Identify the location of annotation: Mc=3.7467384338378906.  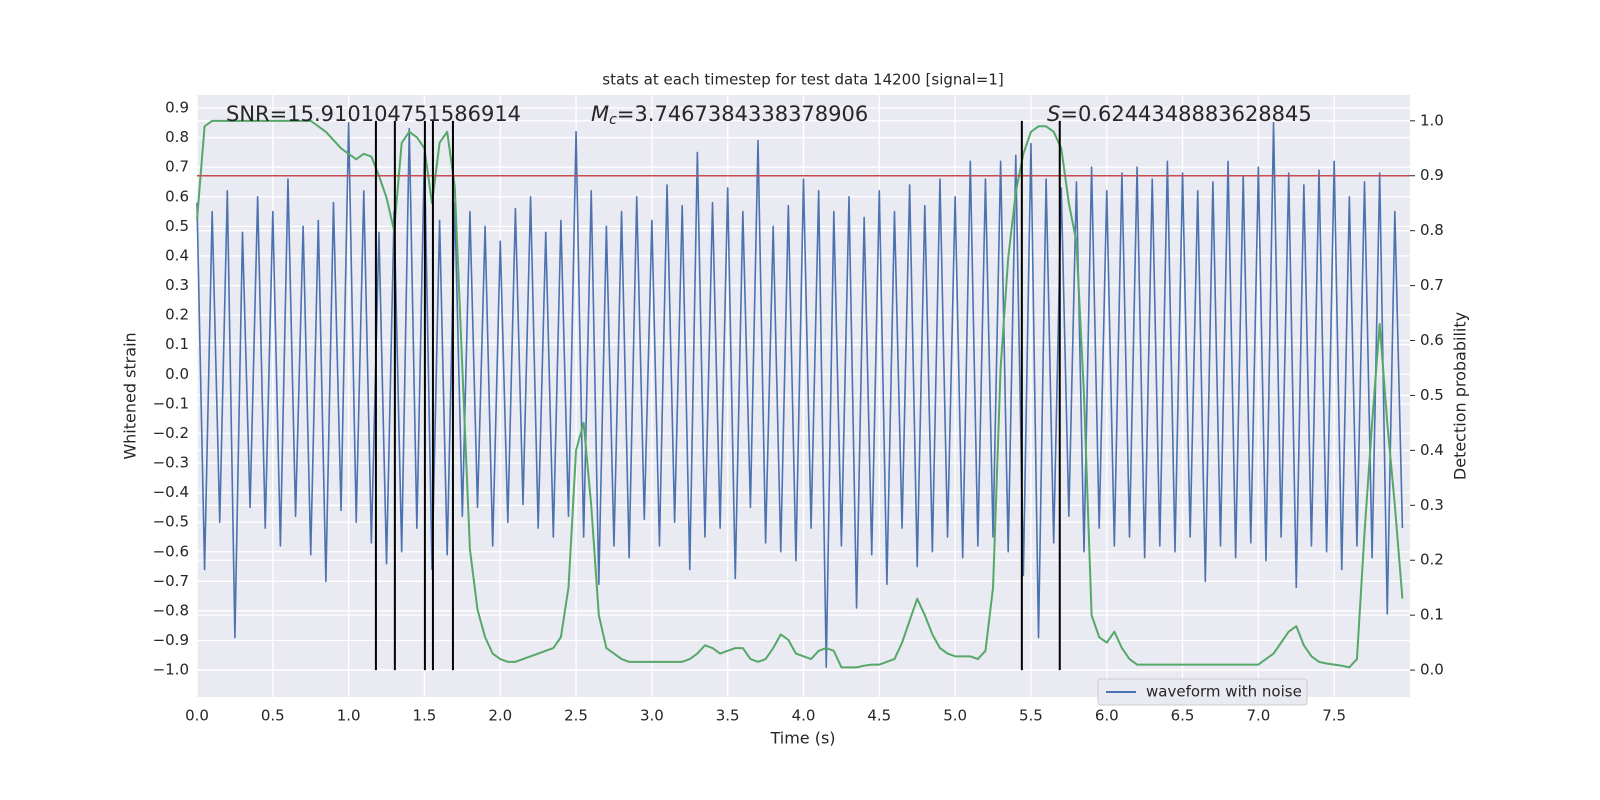
(729, 115).